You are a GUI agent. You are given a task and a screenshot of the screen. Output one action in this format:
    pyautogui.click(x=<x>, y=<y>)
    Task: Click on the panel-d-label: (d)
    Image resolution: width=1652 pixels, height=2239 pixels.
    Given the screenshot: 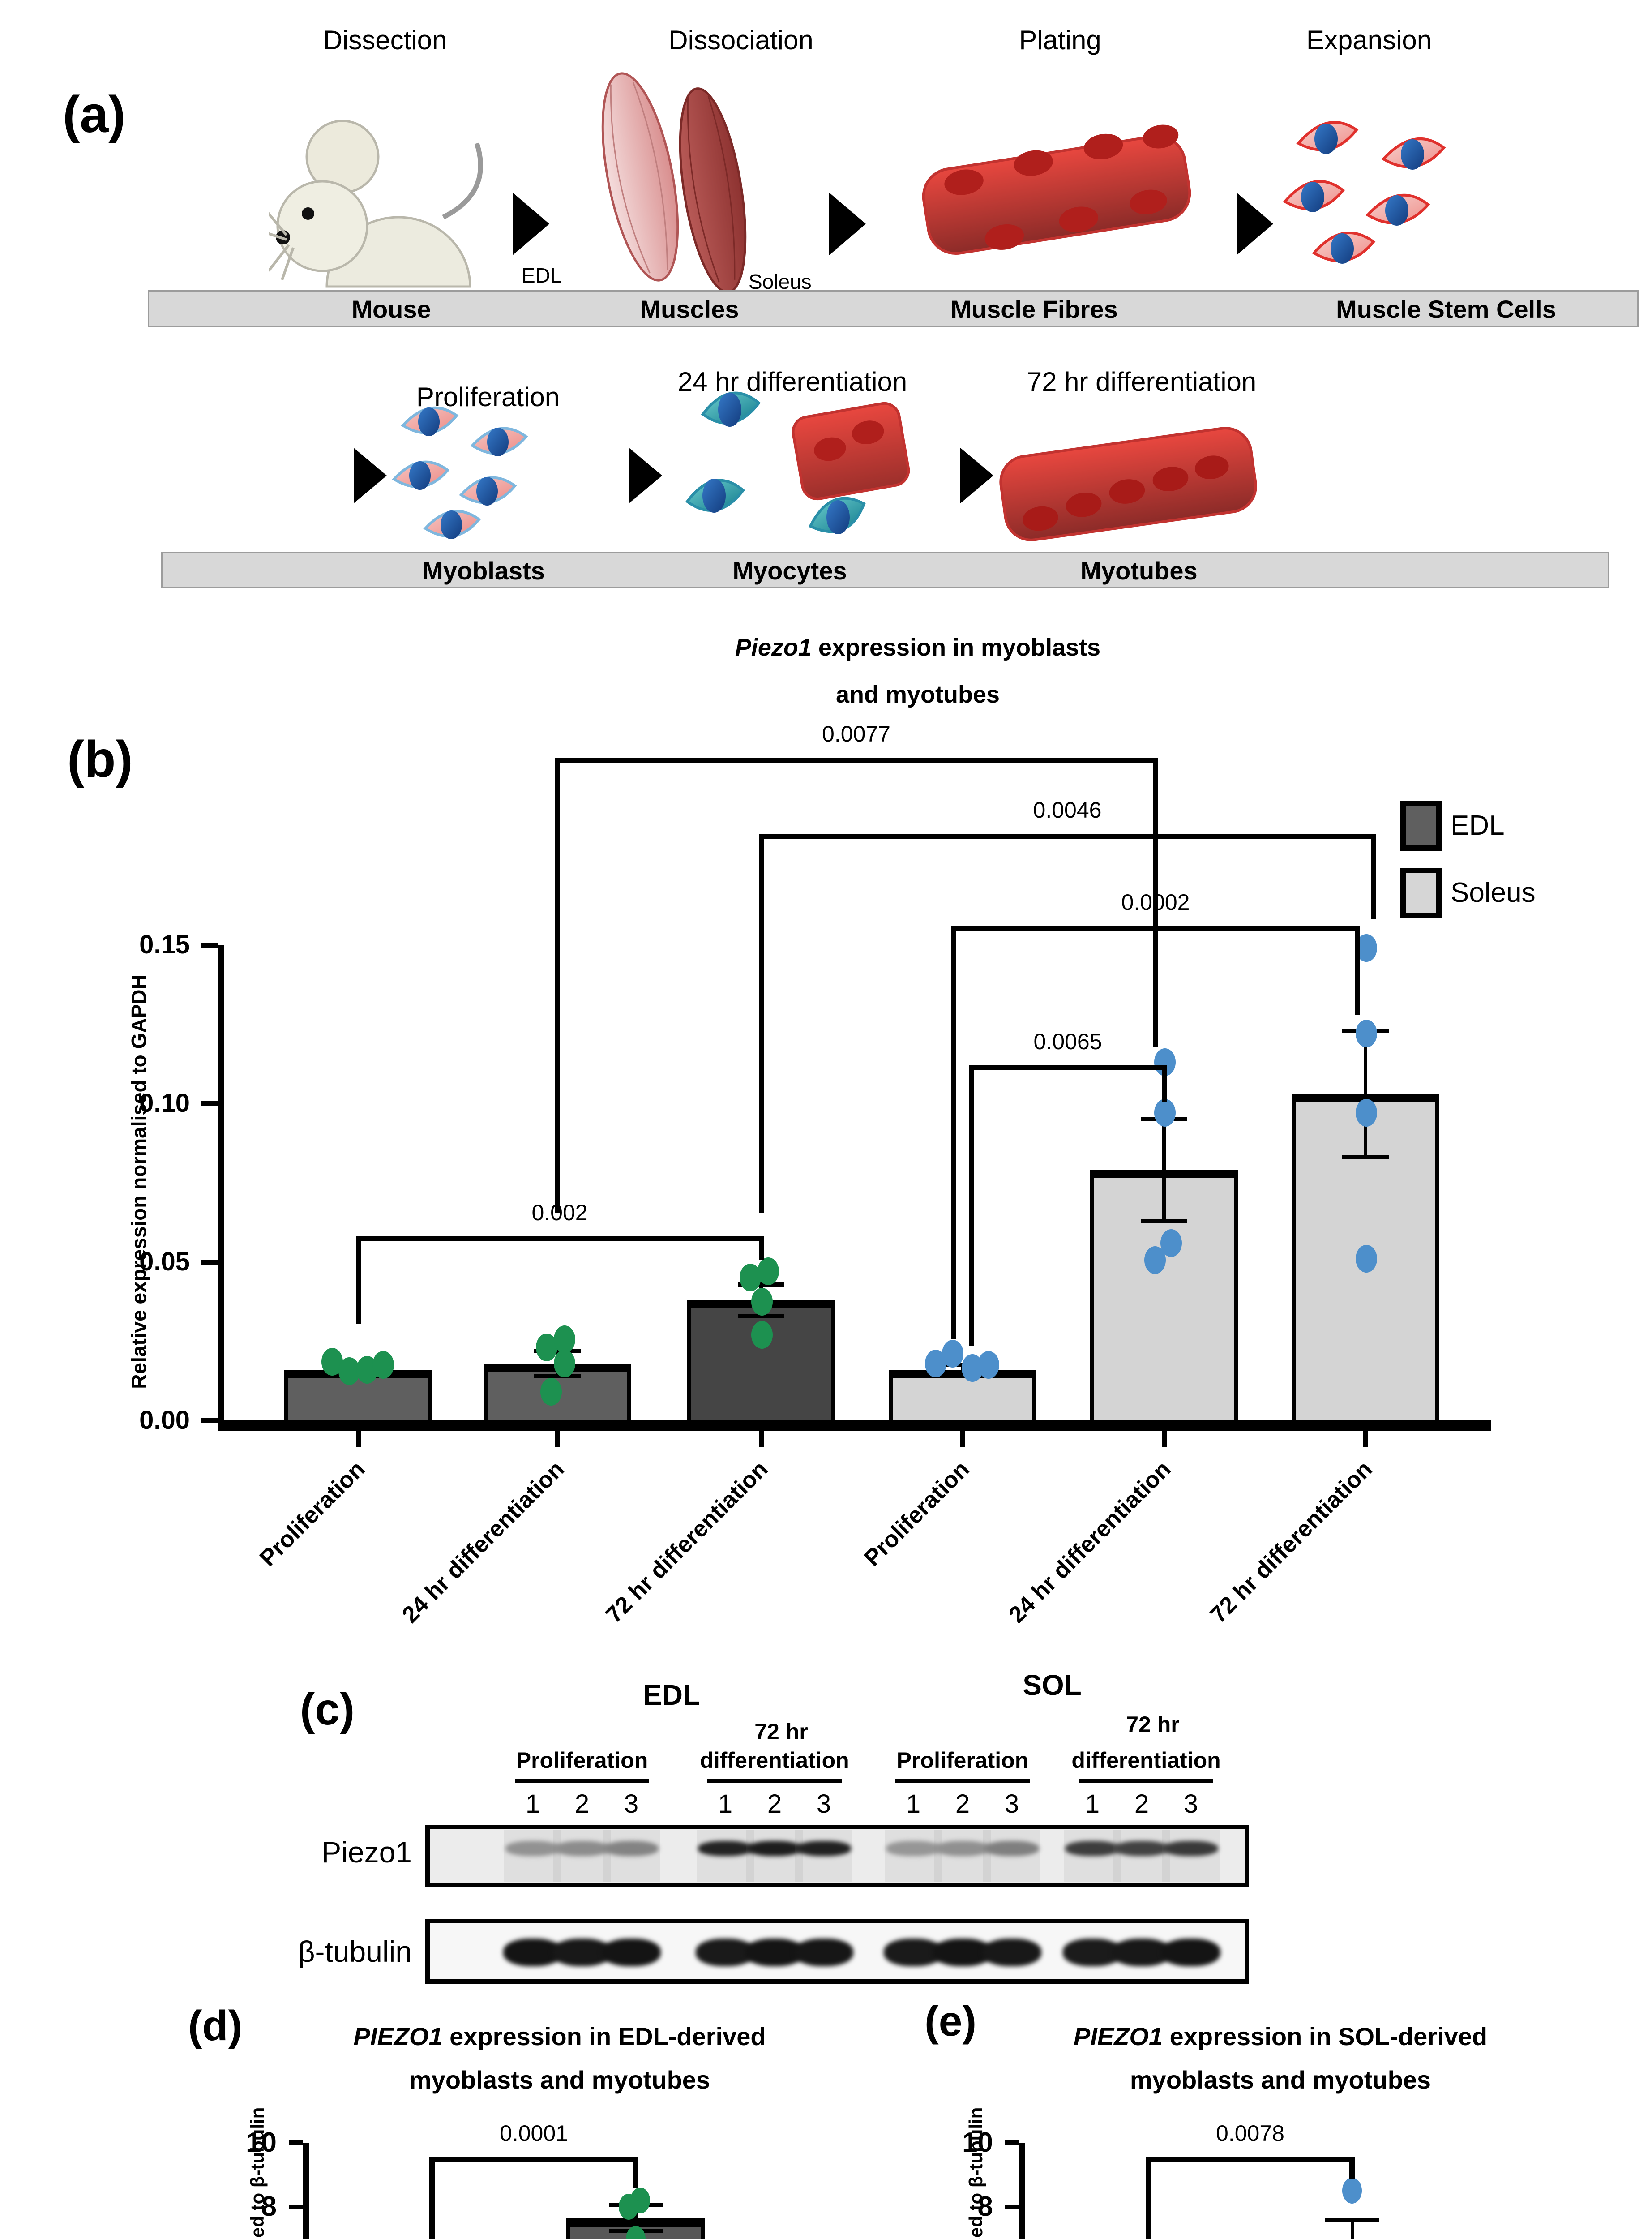 What is the action you would take?
    pyautogui.click(x=215, y=2026)
    